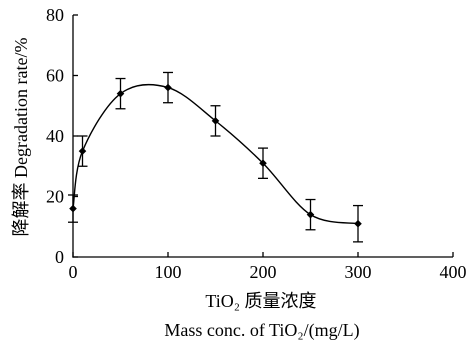  Describe the element at coordinates (263, 272) in the screenshot. I see `x-tick-label: 200` at that location.